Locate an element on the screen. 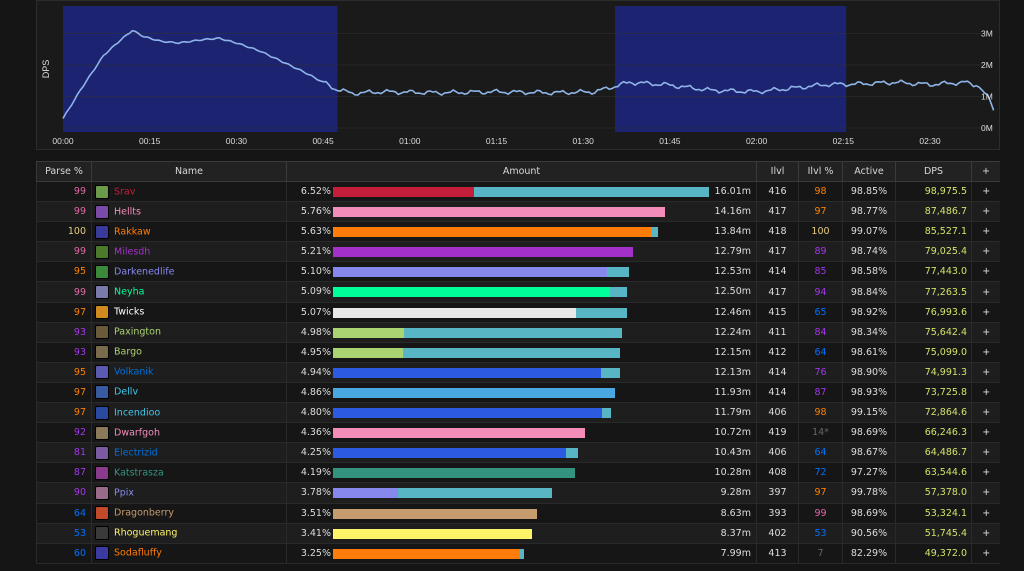 The image size is (1024, 571). player-name-cell: Rakkaw is located at coordinates (189, 232).